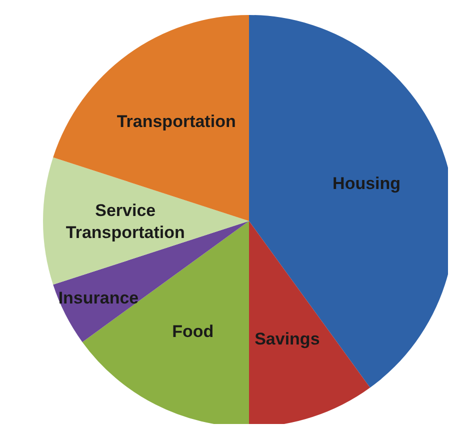 The height and width of the screenshot is (435, 456). Describe the element at coordinates (176, 121) in the screenshot. I see `slice-label: Transportation` at that location.